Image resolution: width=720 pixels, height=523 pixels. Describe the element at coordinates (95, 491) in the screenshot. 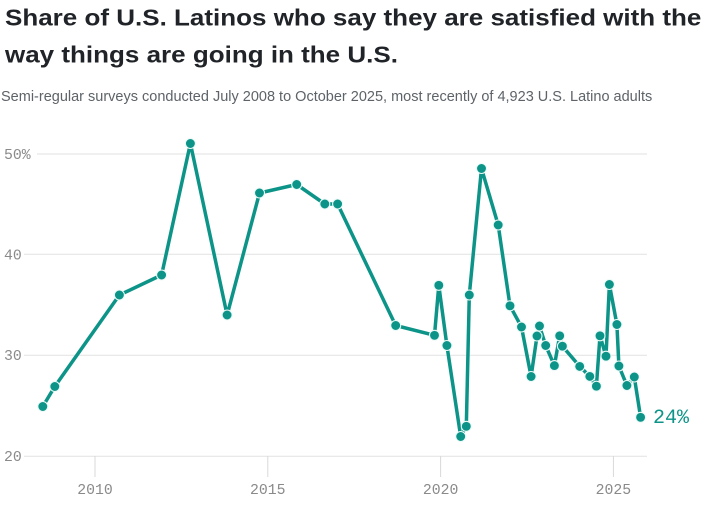

I see `svg-text: 2010` at that location.